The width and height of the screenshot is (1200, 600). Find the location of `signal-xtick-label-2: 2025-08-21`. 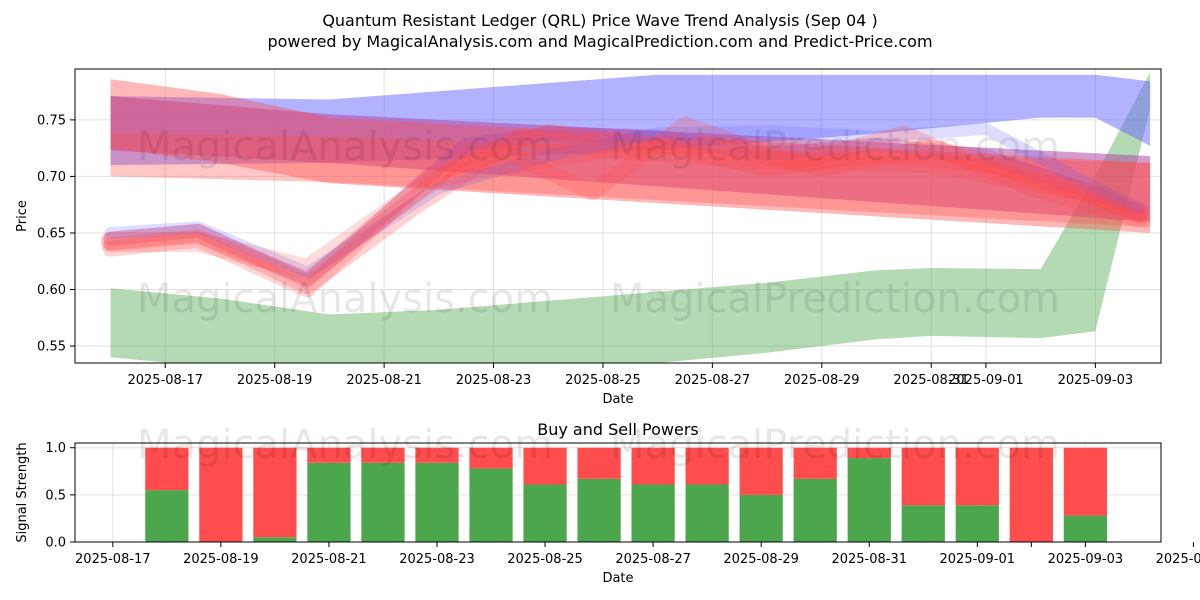

signal-xtick-label-2: 2025-08-21 is located at coordinates (329, 559).